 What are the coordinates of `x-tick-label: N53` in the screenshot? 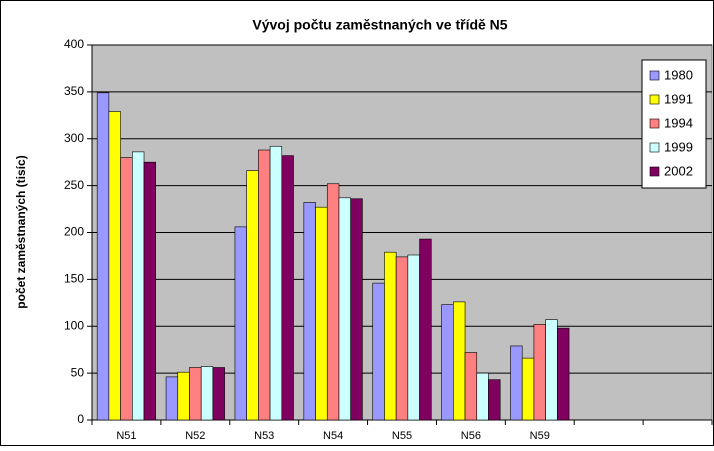 It's located at (264, 436).